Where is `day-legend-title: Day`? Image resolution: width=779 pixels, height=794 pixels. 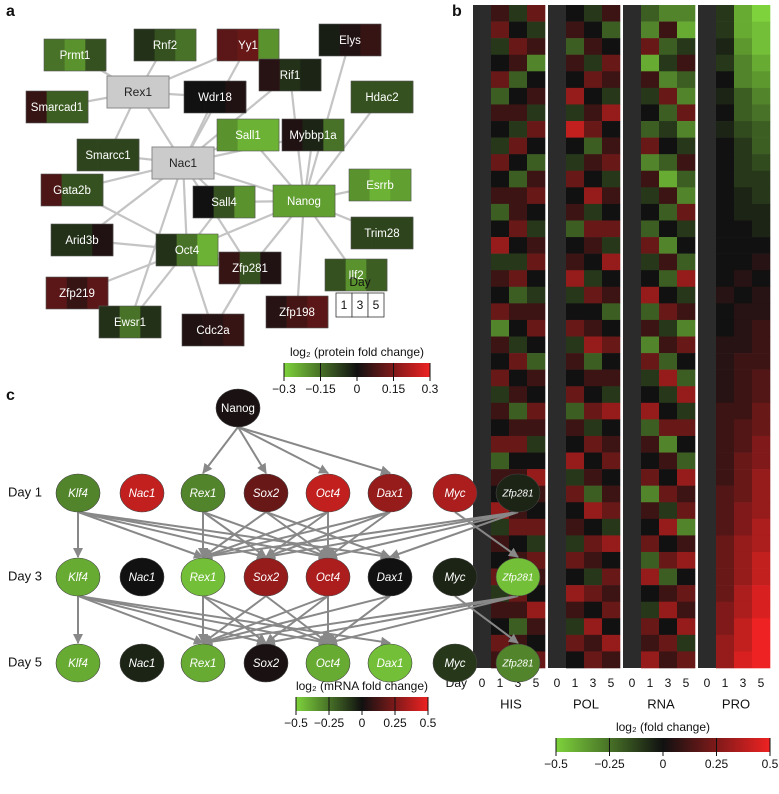 day-legend-title: Day is located at coordinates (359, 282).